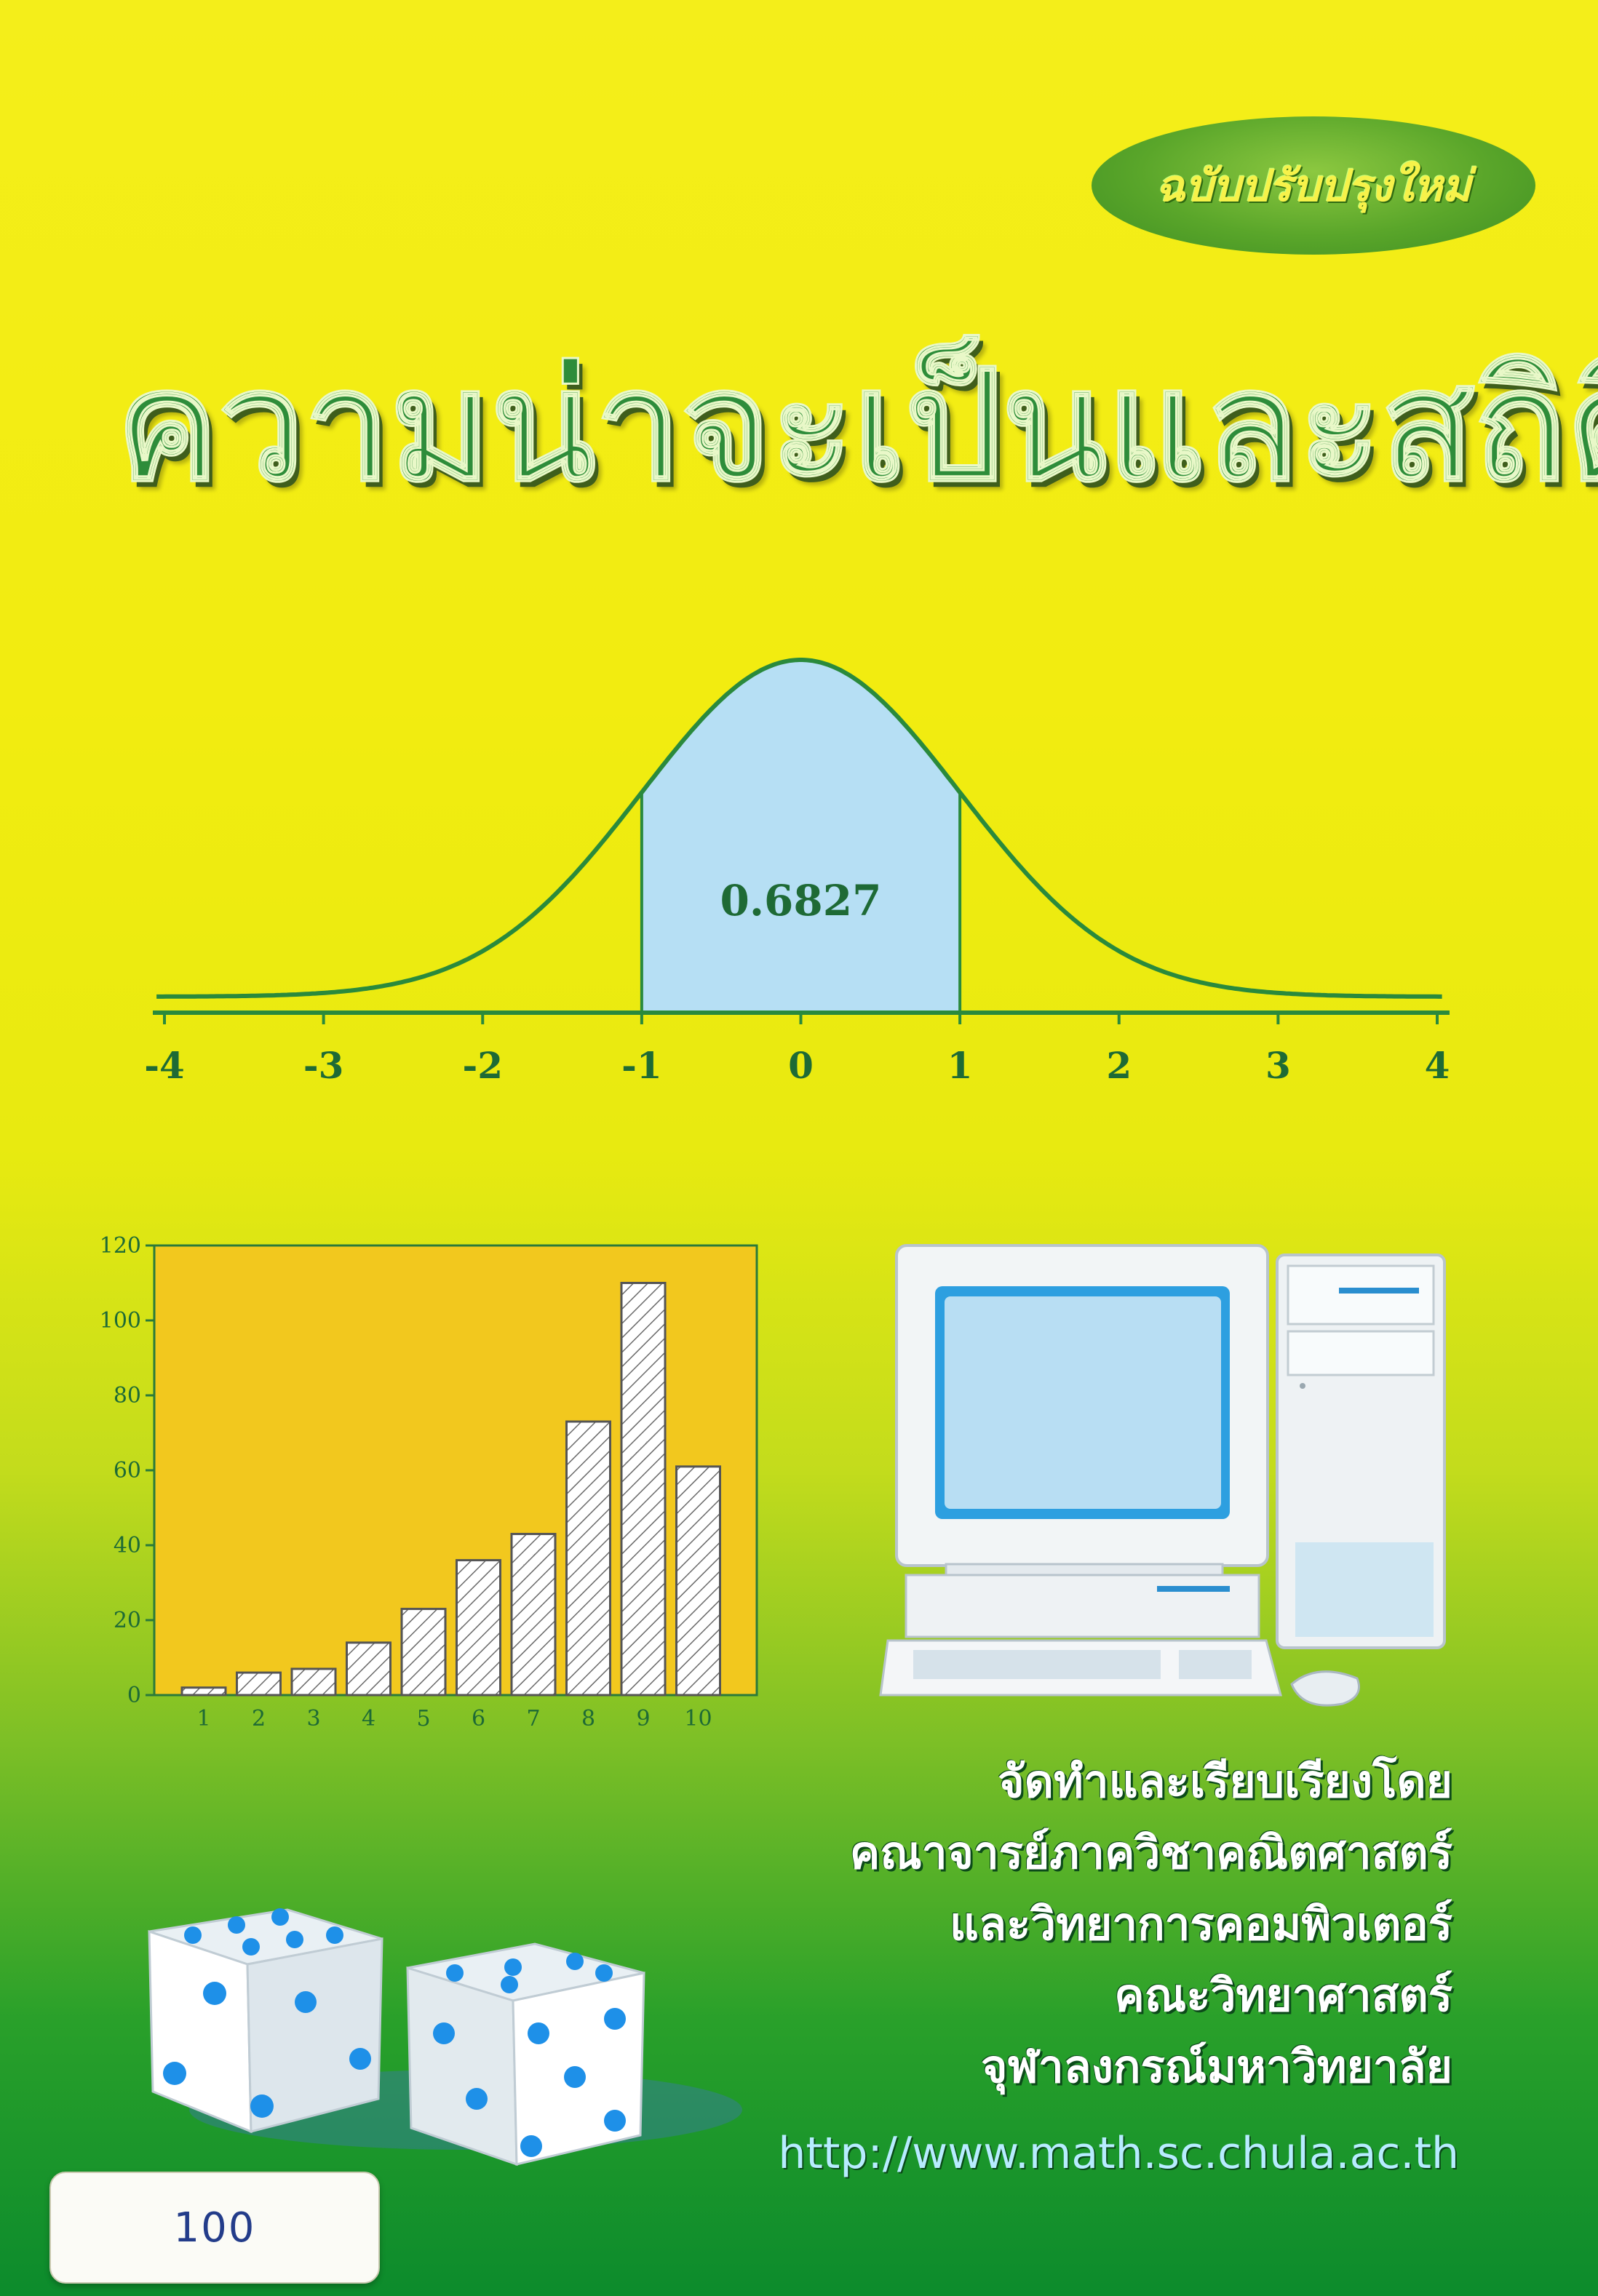 Image resolution: width=1598 pixels, height=2296 pixels. Describe the element at coordinates (801, 1065) in the screenshot. I see `x-tick-label: 0` at that location.